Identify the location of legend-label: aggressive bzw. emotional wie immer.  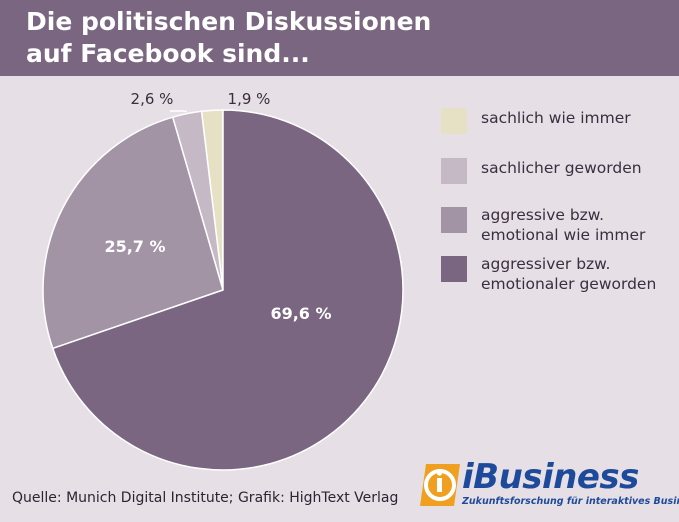
(563, 225).